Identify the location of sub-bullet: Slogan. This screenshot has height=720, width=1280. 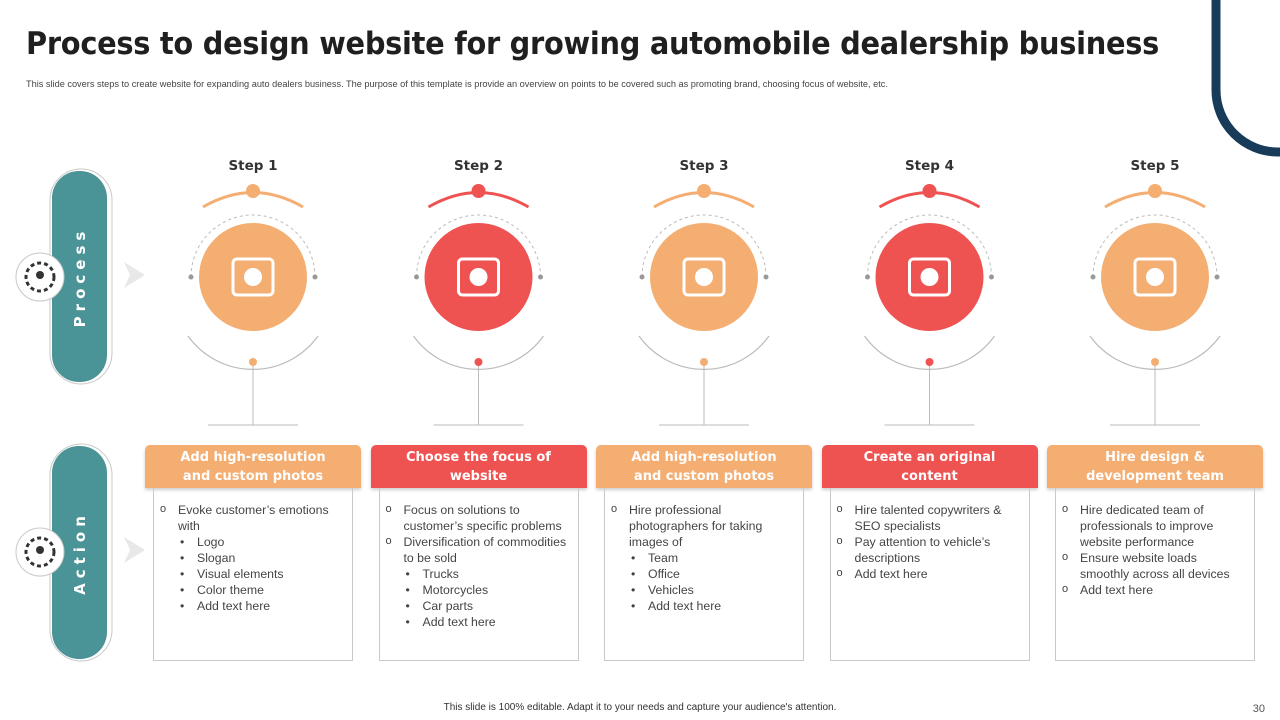
(263, 558).